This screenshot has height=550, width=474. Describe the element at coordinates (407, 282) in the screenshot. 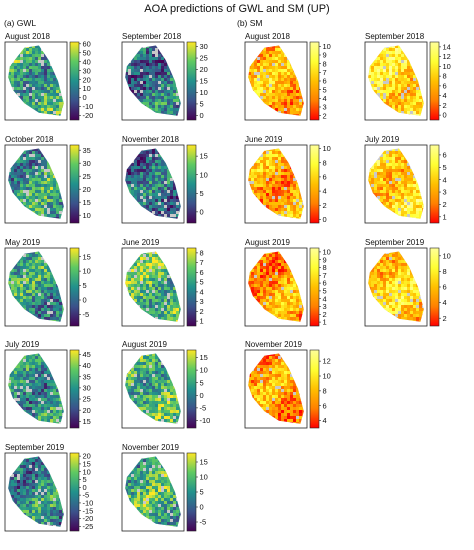

I see `panel-sm-15: September 2019 10 8 6 4 2` at that location.